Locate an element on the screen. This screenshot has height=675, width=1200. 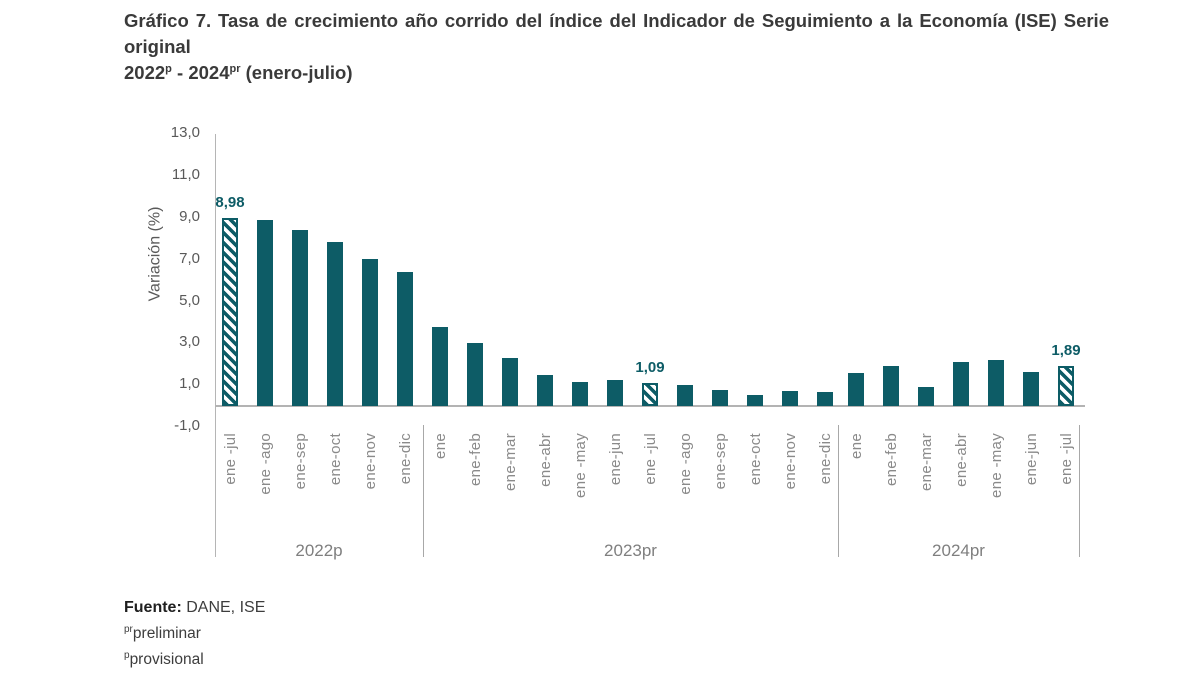
note-p-text: provisional is located at coordinates (166, 659).